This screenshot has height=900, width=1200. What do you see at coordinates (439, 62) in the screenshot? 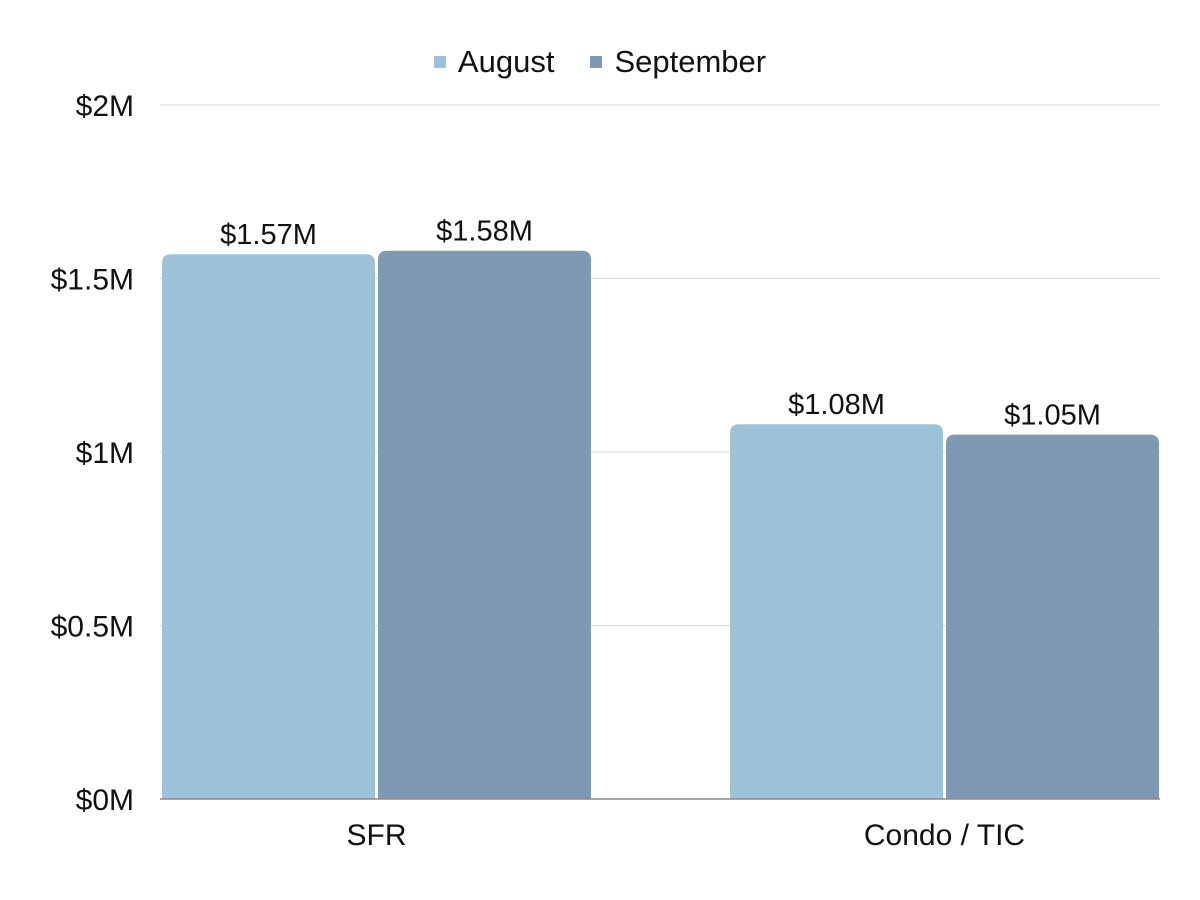
I see `legend-swatch-august` at bounding box center [439, 62].